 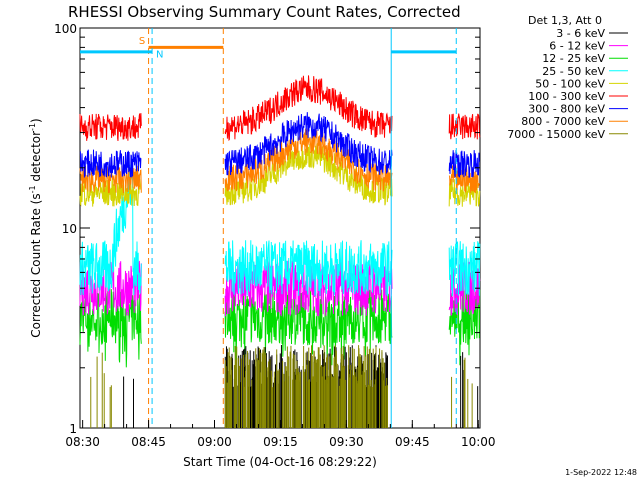 What do you see at coordinates (570, 83) in the screenshot?
I see `legend-label-4: 50 - 100 keV` at bounding box center [570, 83].